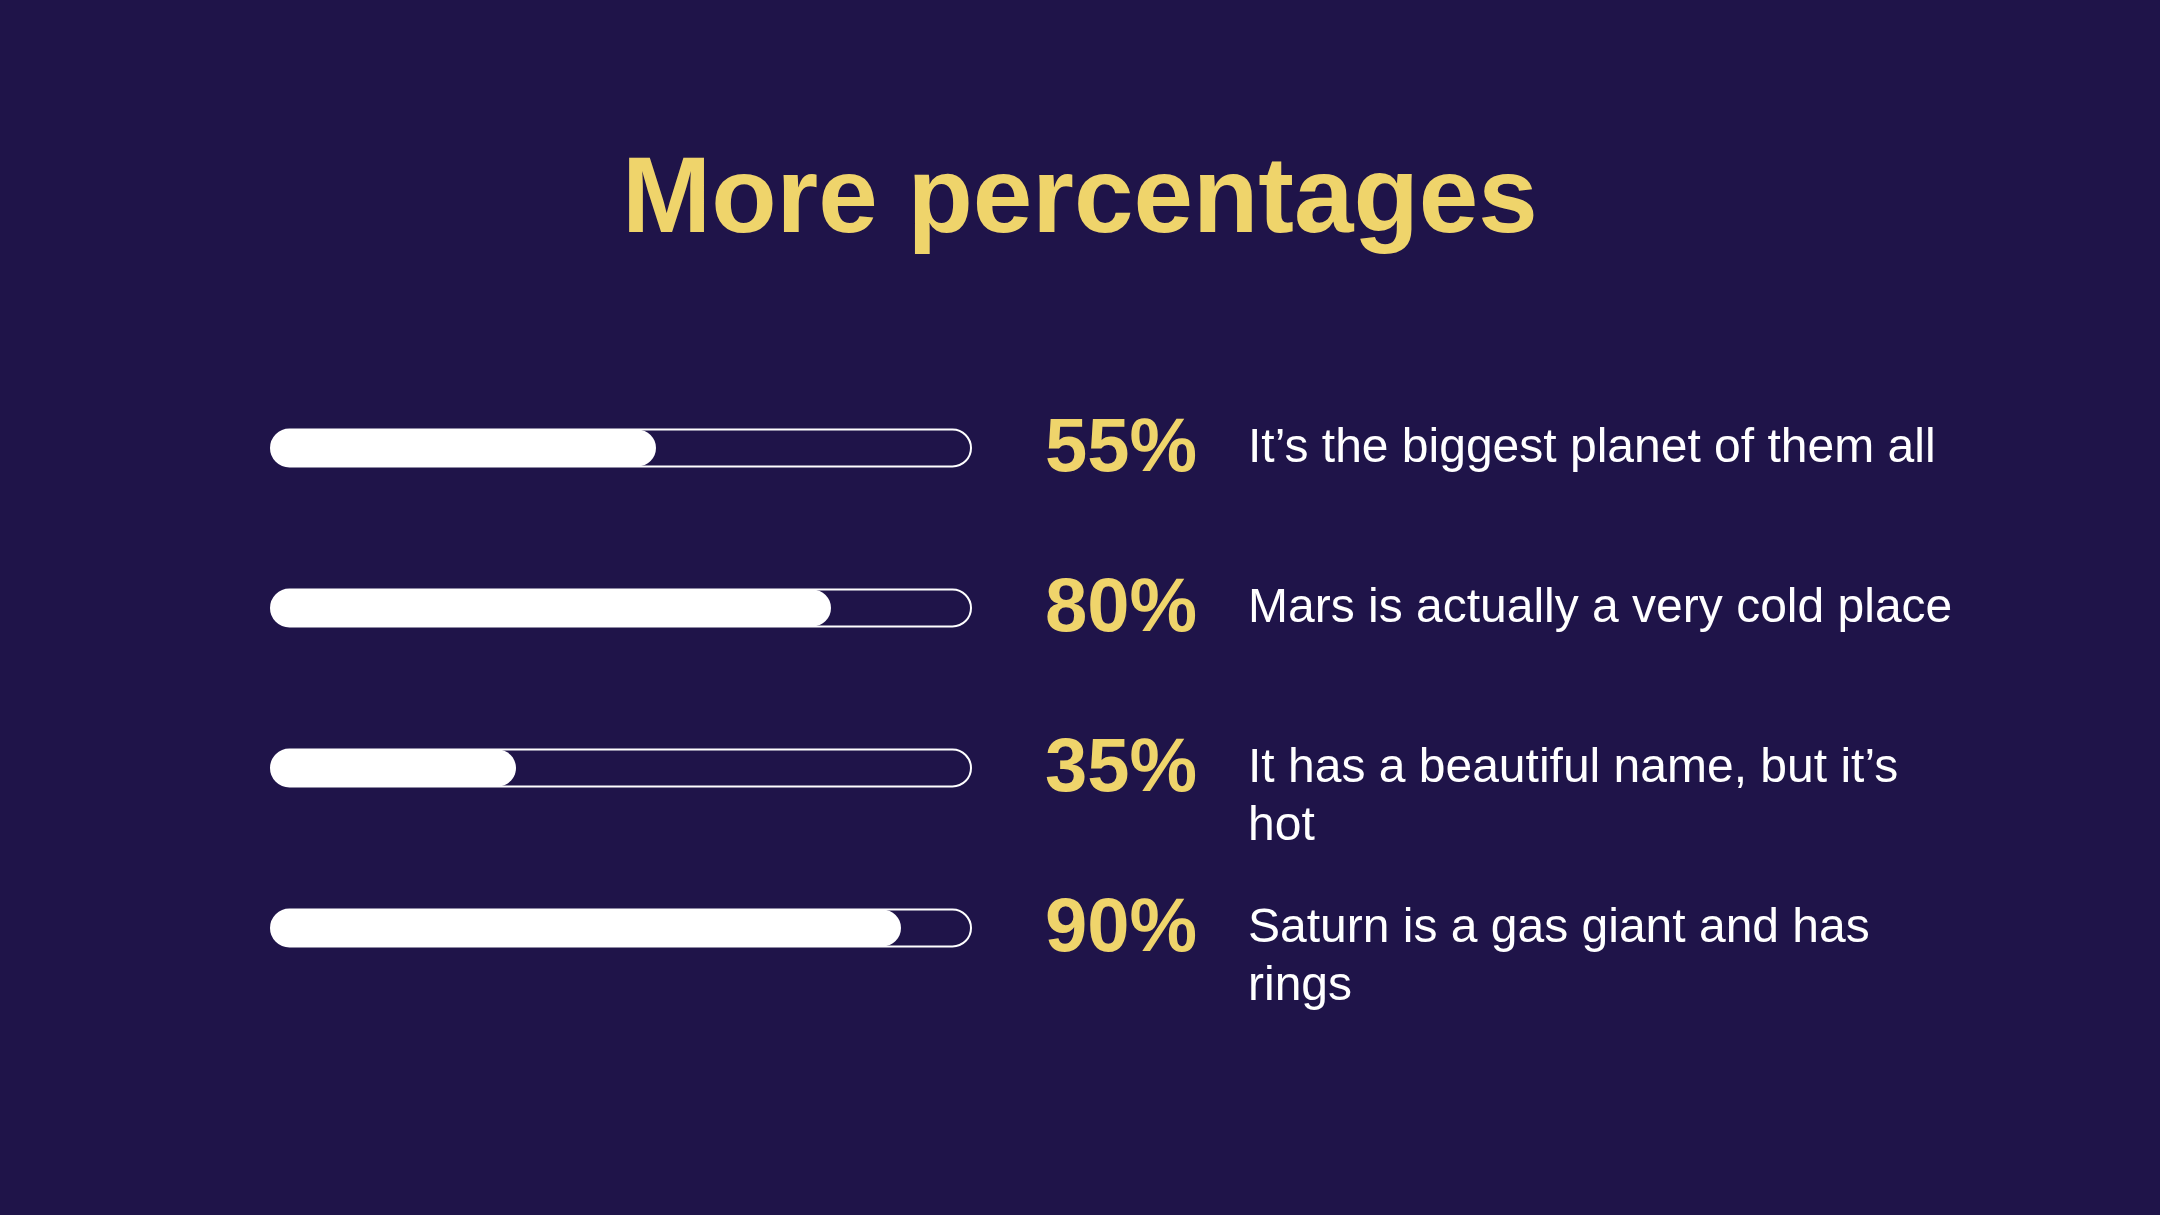 Image resolution: width=2160 pixels, height=1215 pixels. I want to click on y-tick-label: It has a beautiful name, but it’s hot, so click(1573, 794).